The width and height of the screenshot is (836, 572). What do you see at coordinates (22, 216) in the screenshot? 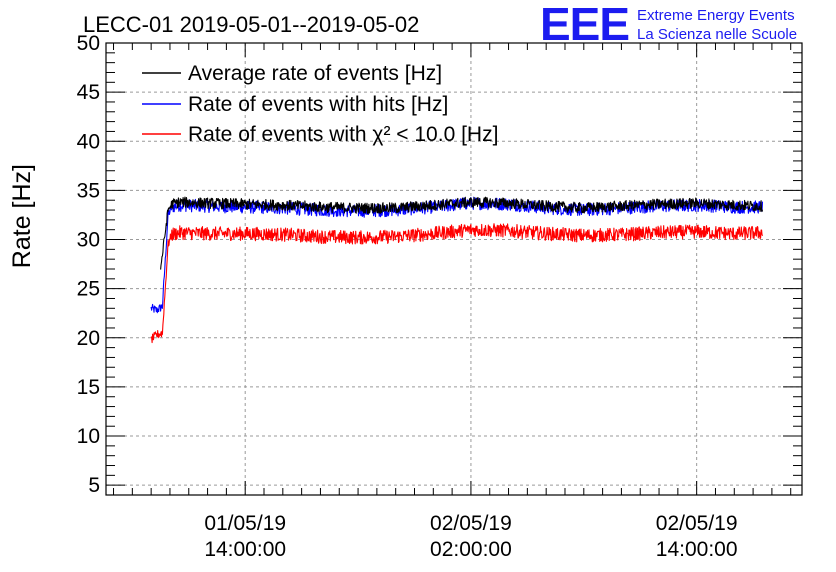
I see `y-axis-title: Rate [Hz]` at bounding box center [22, 216].